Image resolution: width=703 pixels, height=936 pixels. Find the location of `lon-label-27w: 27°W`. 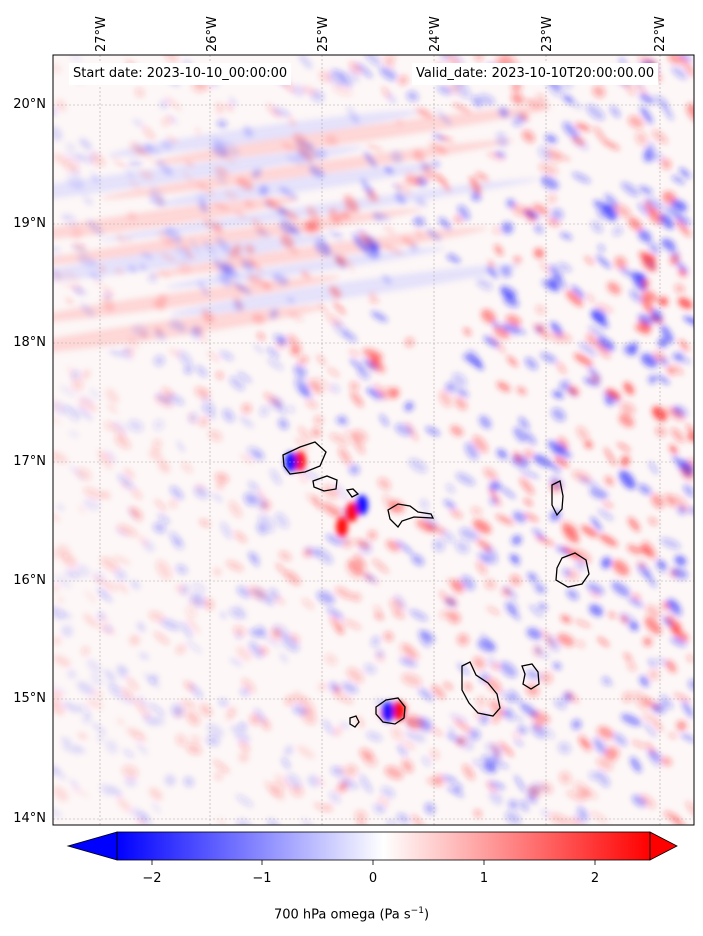

lon-label-27w: 27°W is located at coordinates (101, 34).